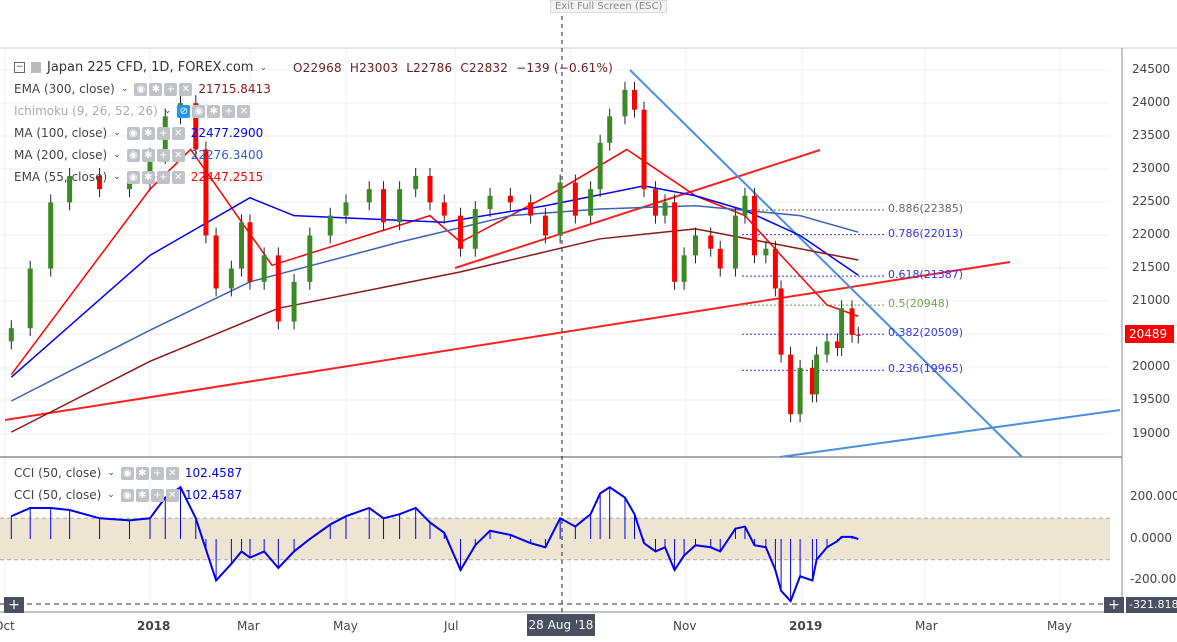 This screenshot has width=1177, height=642. Describe the element at coordinates (227, 177) in the screenshot. I see `indicator-value: 22447.2515` at that location.